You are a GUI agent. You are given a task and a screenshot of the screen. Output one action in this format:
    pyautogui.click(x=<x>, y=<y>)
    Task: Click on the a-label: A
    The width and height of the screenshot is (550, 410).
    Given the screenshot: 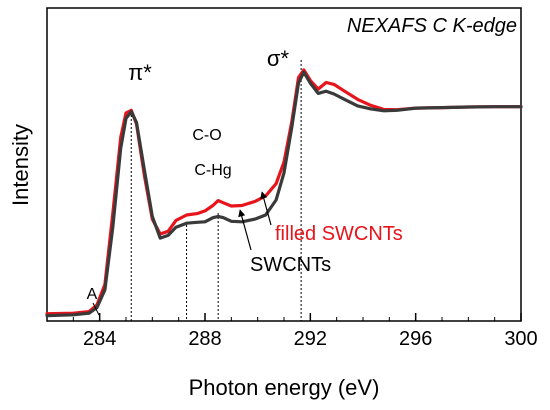 What is the action you would take?
    pyautogui.click(x=92, y=294)
    